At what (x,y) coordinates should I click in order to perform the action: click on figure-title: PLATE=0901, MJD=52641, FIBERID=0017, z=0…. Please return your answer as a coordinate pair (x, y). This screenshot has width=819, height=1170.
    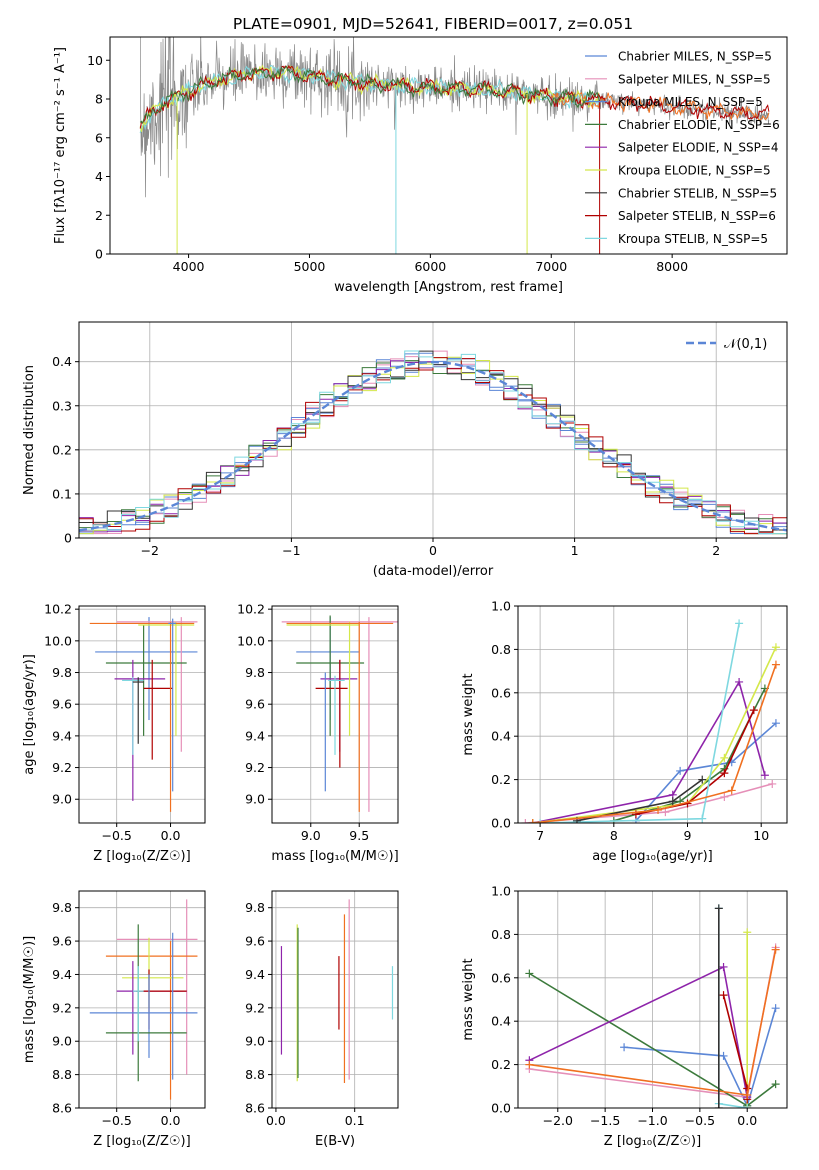
    Looking at the image, I should click on (433, 24).